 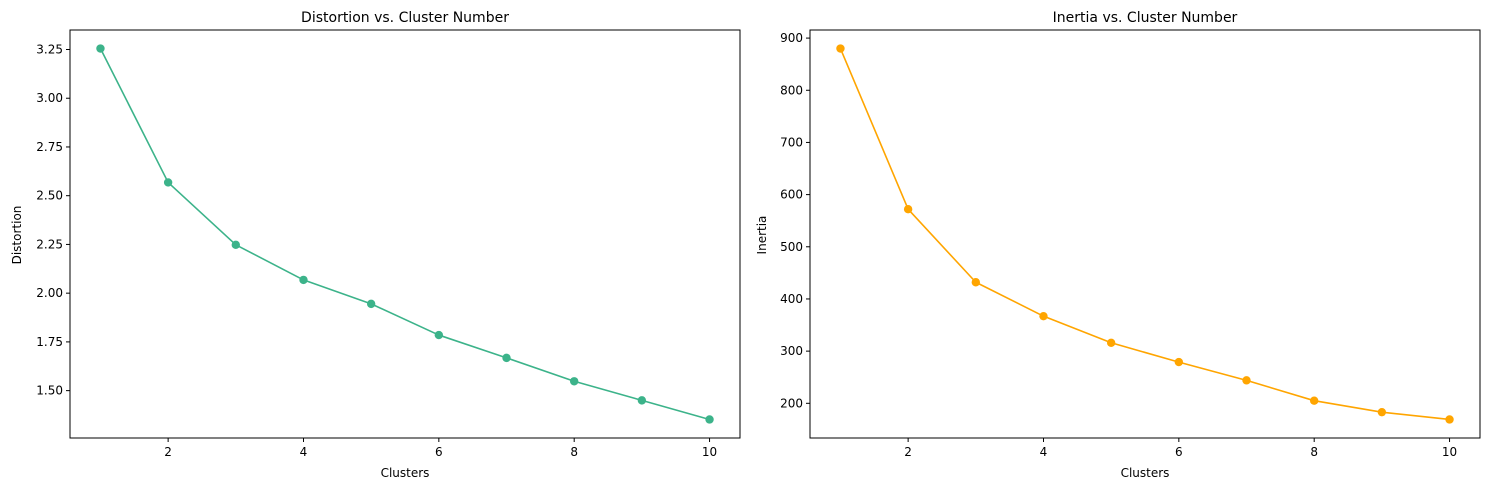 What do you see at coordinates (791, 299) in the screenshot?
I see `y-tick-label: 400` at bounding box center [791, 299].